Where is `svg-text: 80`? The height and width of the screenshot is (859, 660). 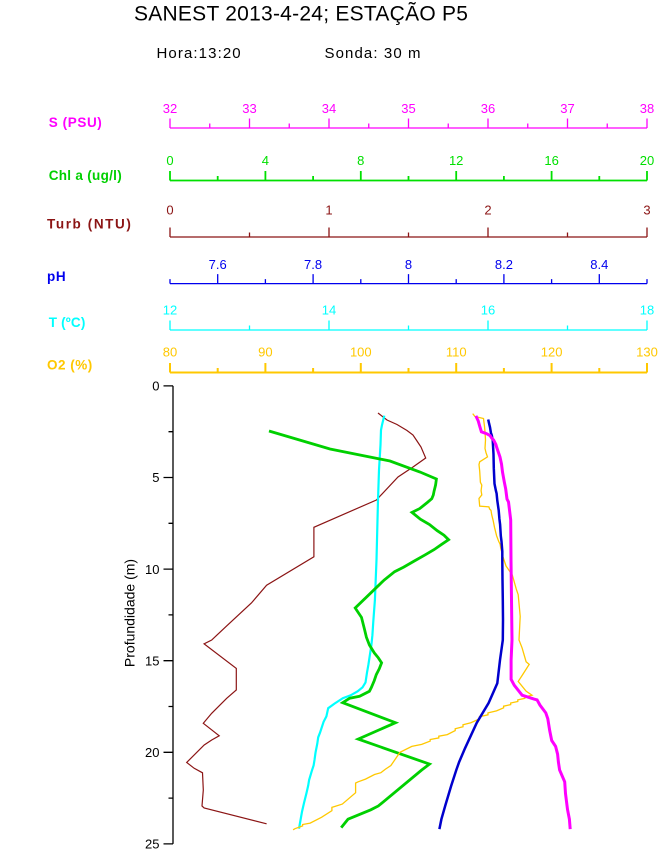 svg-text: 80 is located at coordinates (170, 351).